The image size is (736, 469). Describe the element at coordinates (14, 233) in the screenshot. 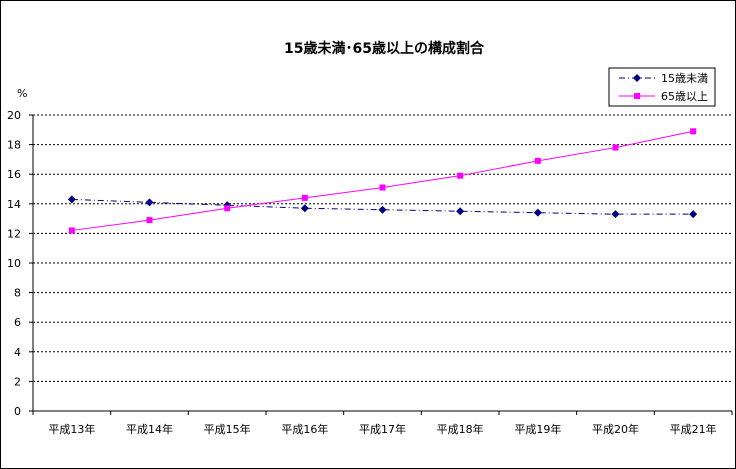

I see `y-tick-label-12: 12` at that location.